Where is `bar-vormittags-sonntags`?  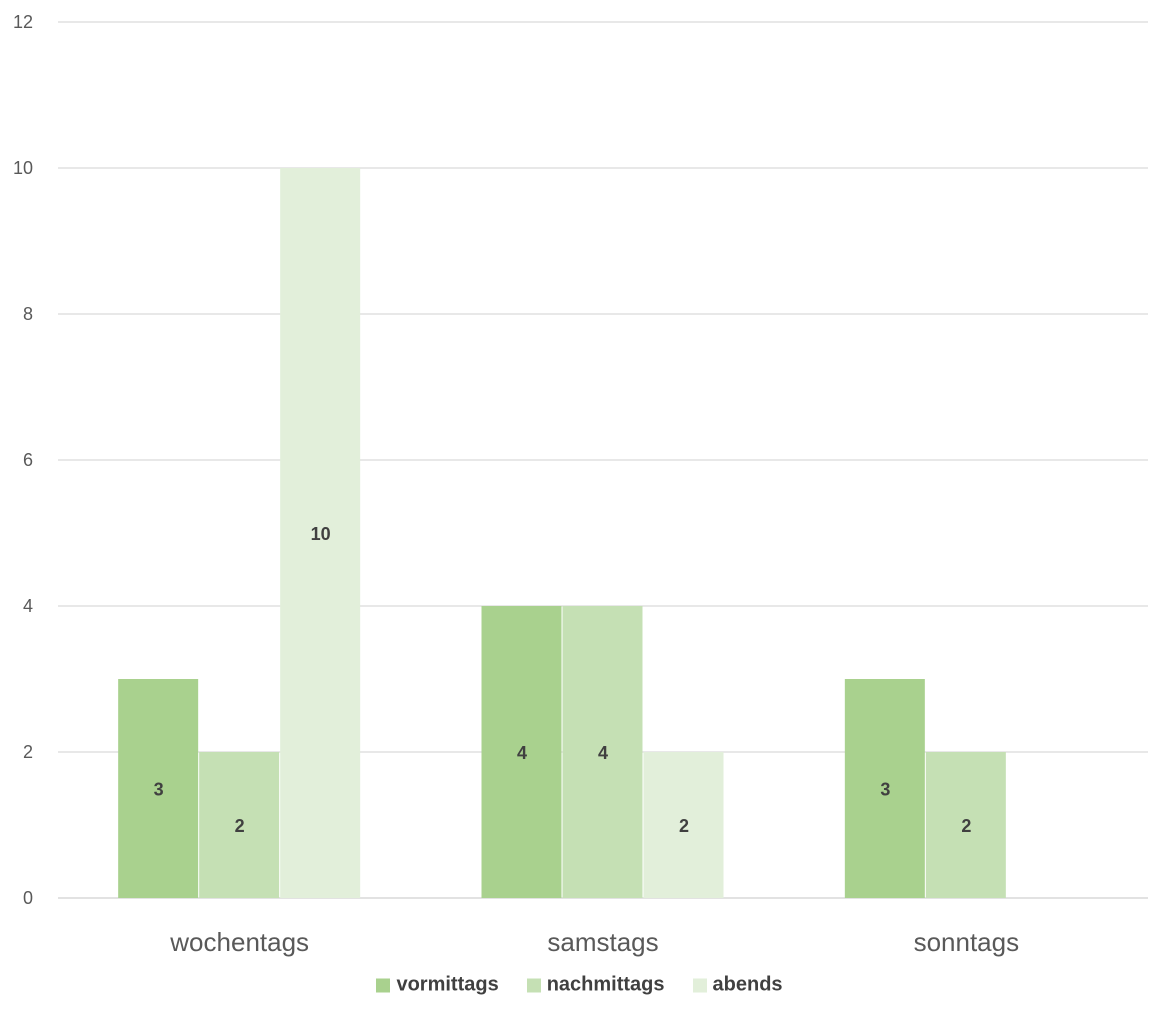 bar-vormittags-sonntags is located at coordinates (884, 788).